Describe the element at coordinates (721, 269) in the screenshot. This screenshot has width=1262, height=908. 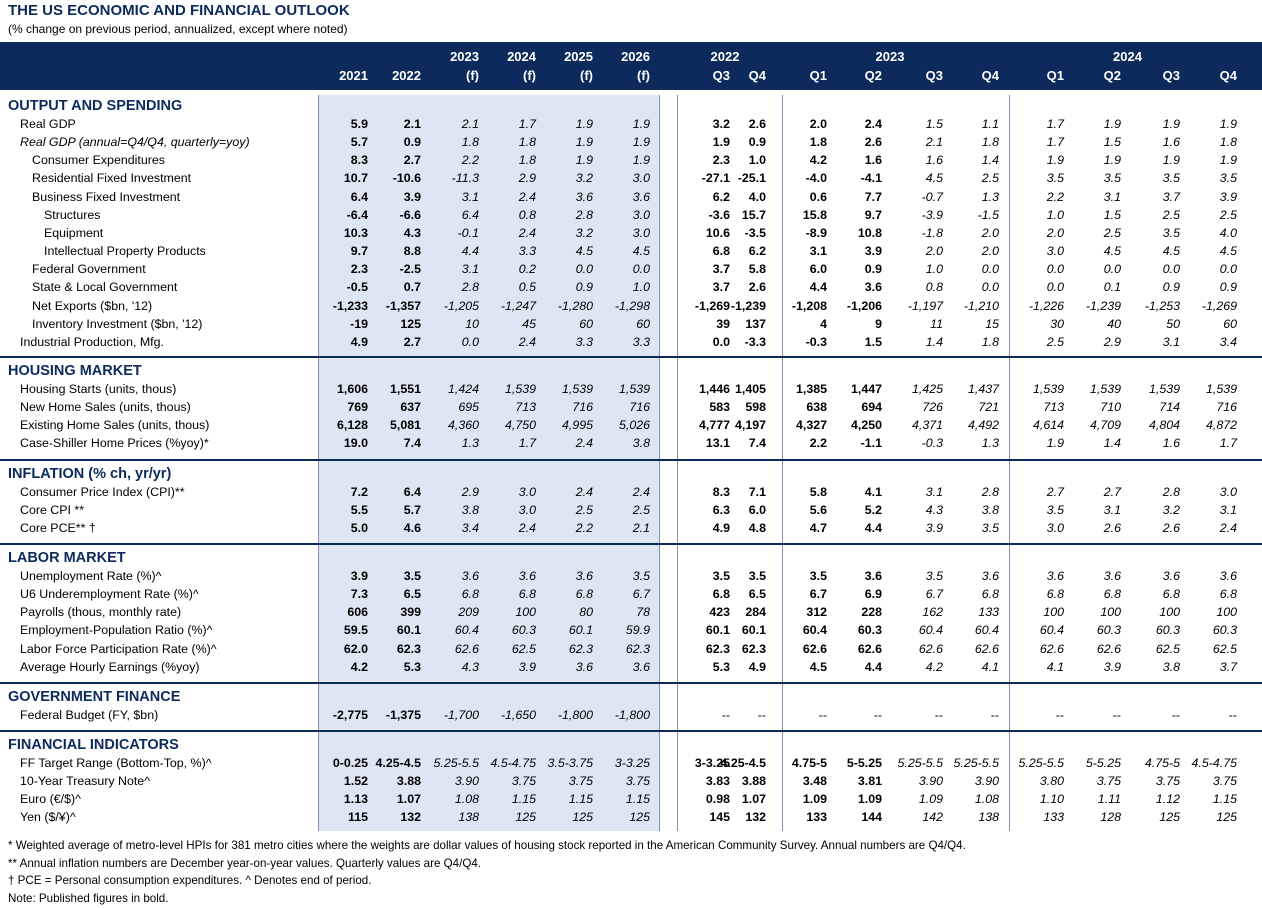
I see `table-cell: 3.7` at that location.